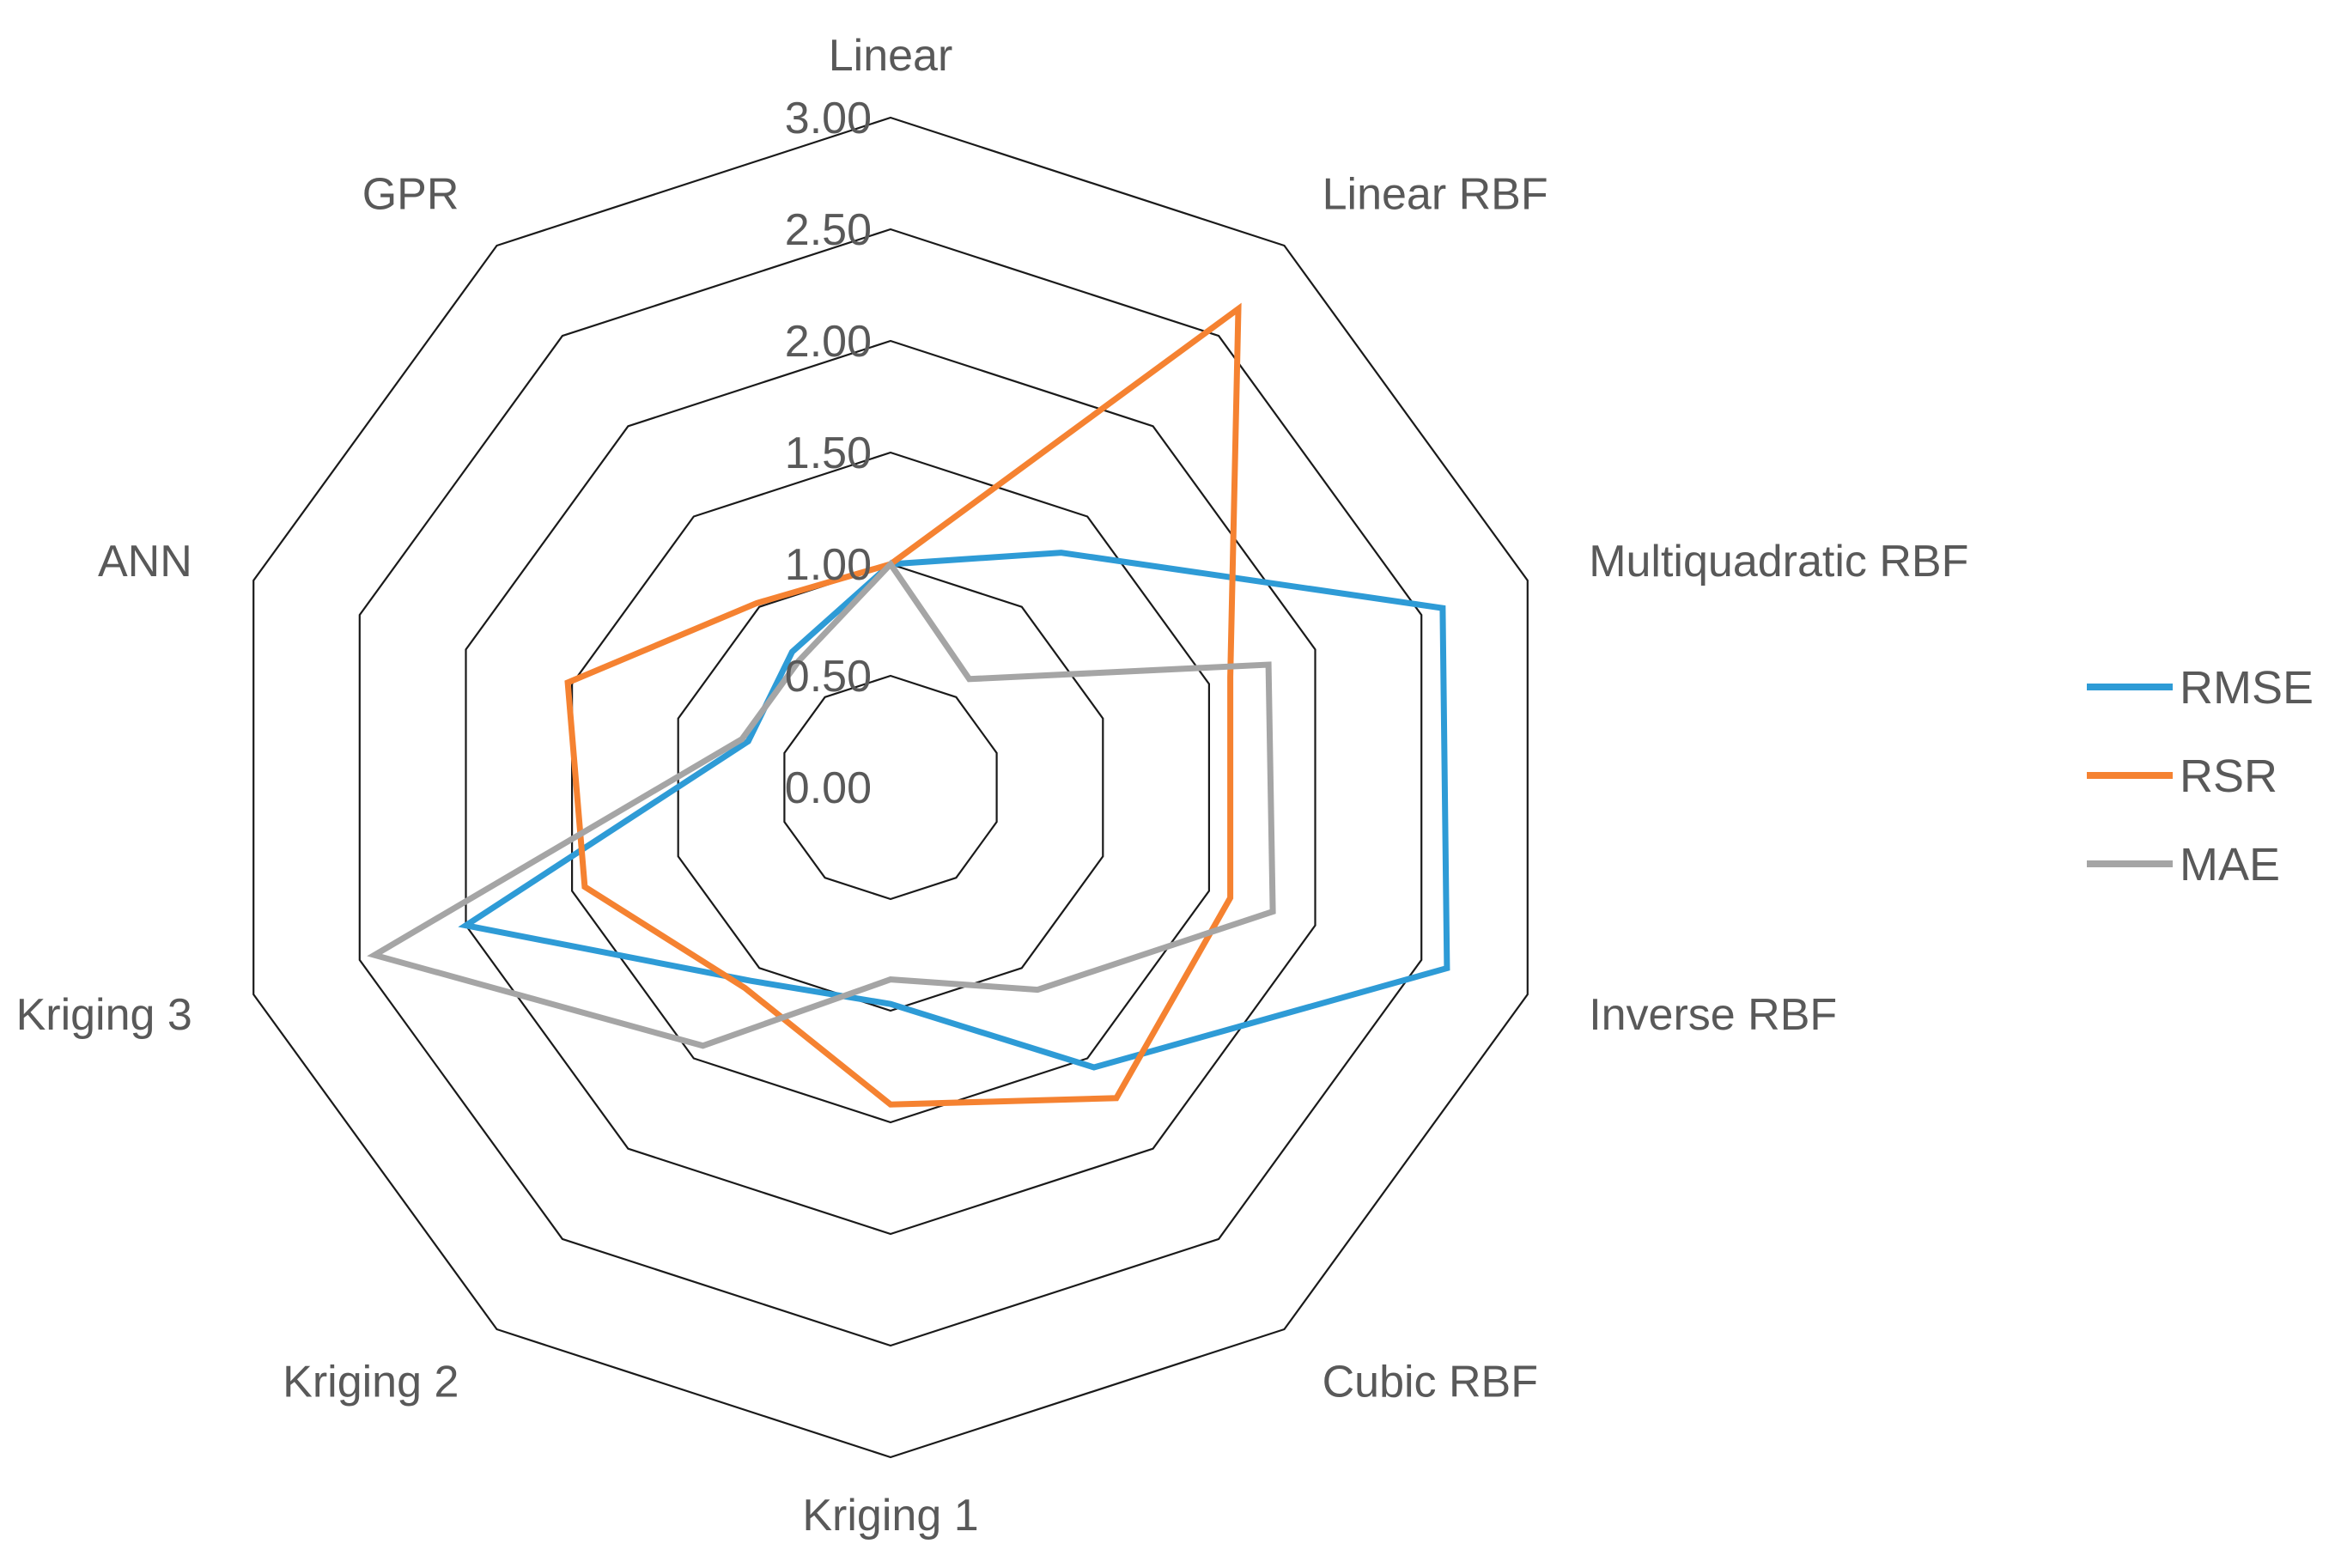  Describe the element at coordinates (828, 342) in the screenshot. I see `tick-label: 2.00` at that location.